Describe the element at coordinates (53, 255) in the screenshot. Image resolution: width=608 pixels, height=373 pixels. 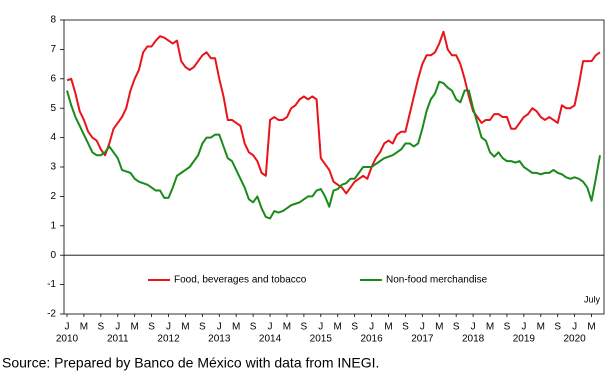
I see `y-tick-label: 0` at that location.